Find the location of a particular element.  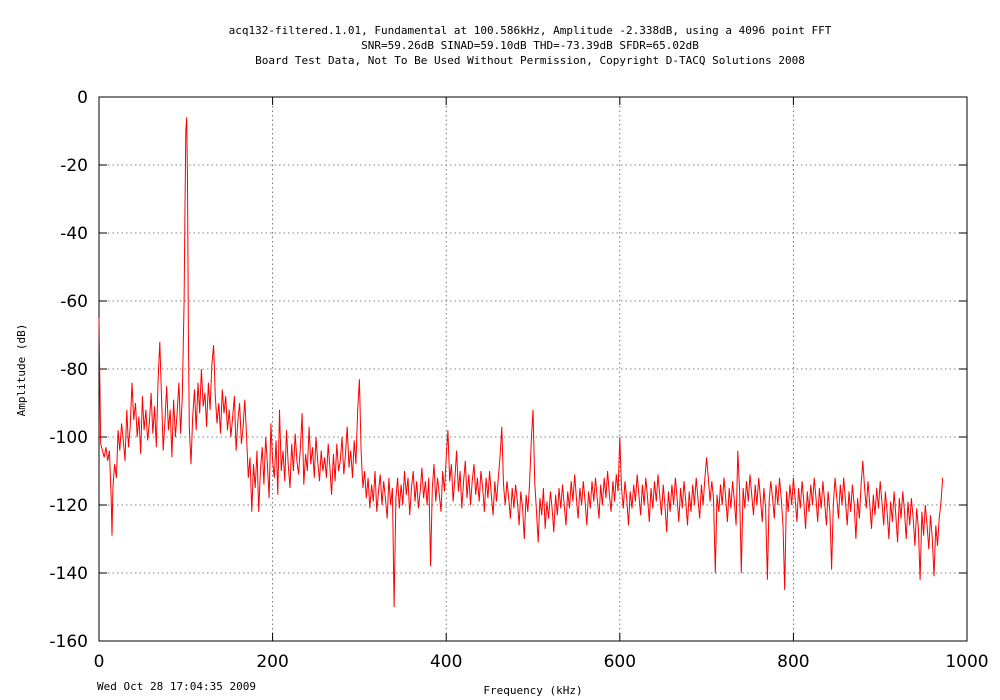

x-tick-label: 0 is located at coordinates (99, 662).